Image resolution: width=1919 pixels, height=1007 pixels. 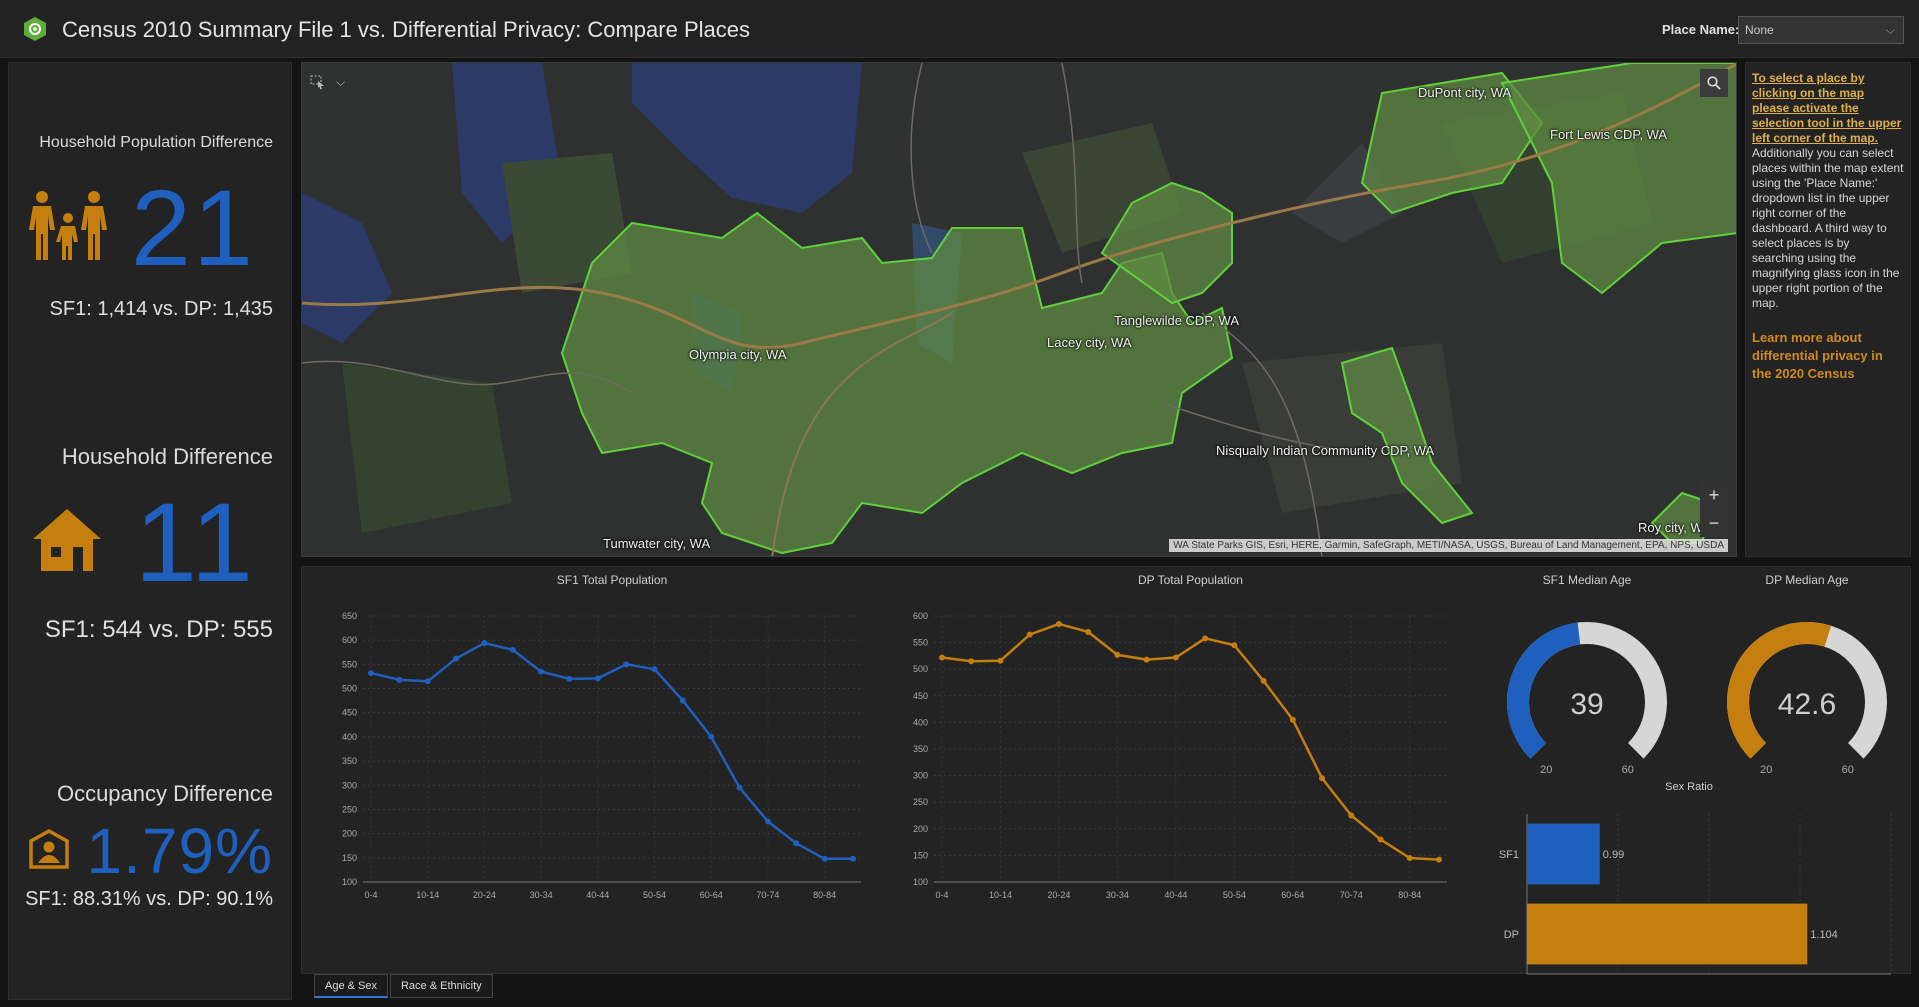 What do you see at coordinates (318, 82) in the screenshot?
I see `select-tool-icon` at bounding box center [318, 82].